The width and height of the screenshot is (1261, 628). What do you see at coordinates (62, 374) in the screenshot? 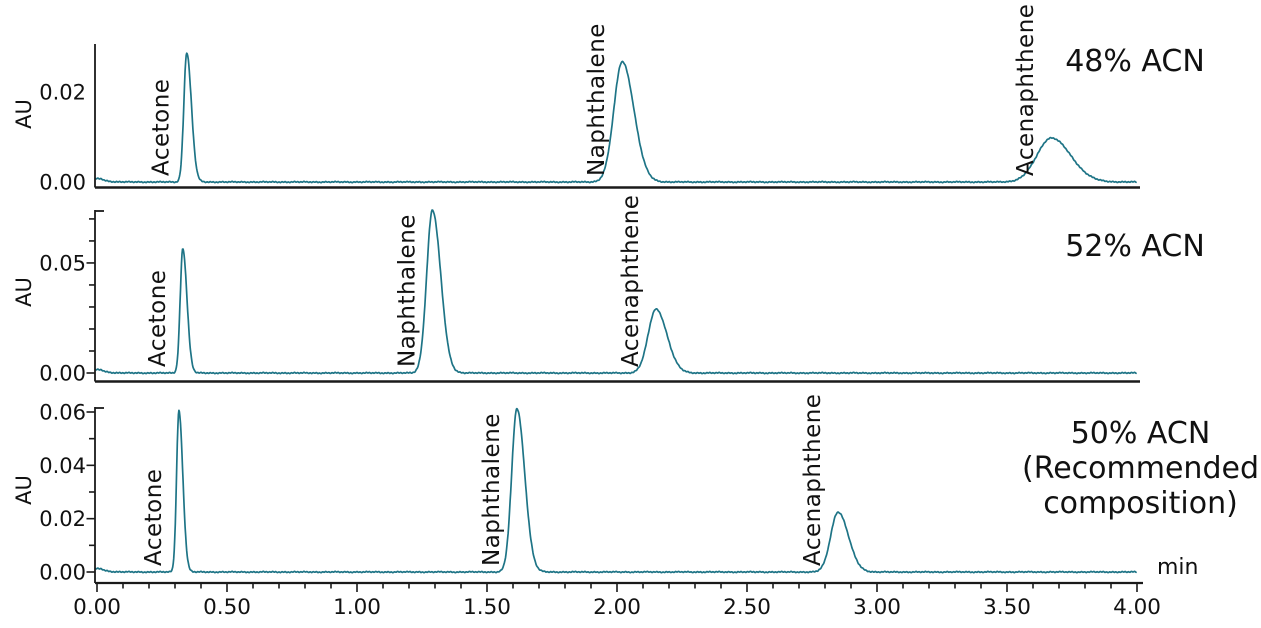
I see `panel2-y-tick-label: 0.00` at bounding box center [62, 374].